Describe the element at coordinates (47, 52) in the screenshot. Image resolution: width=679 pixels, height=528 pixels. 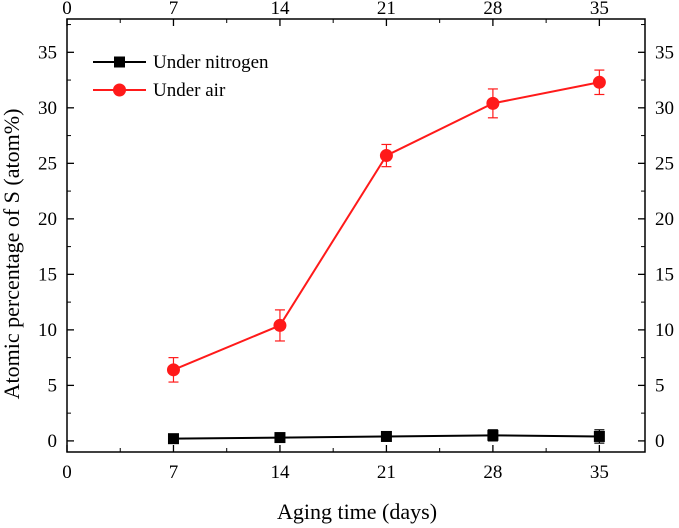
I see `y-tick-label: 35` at that location.